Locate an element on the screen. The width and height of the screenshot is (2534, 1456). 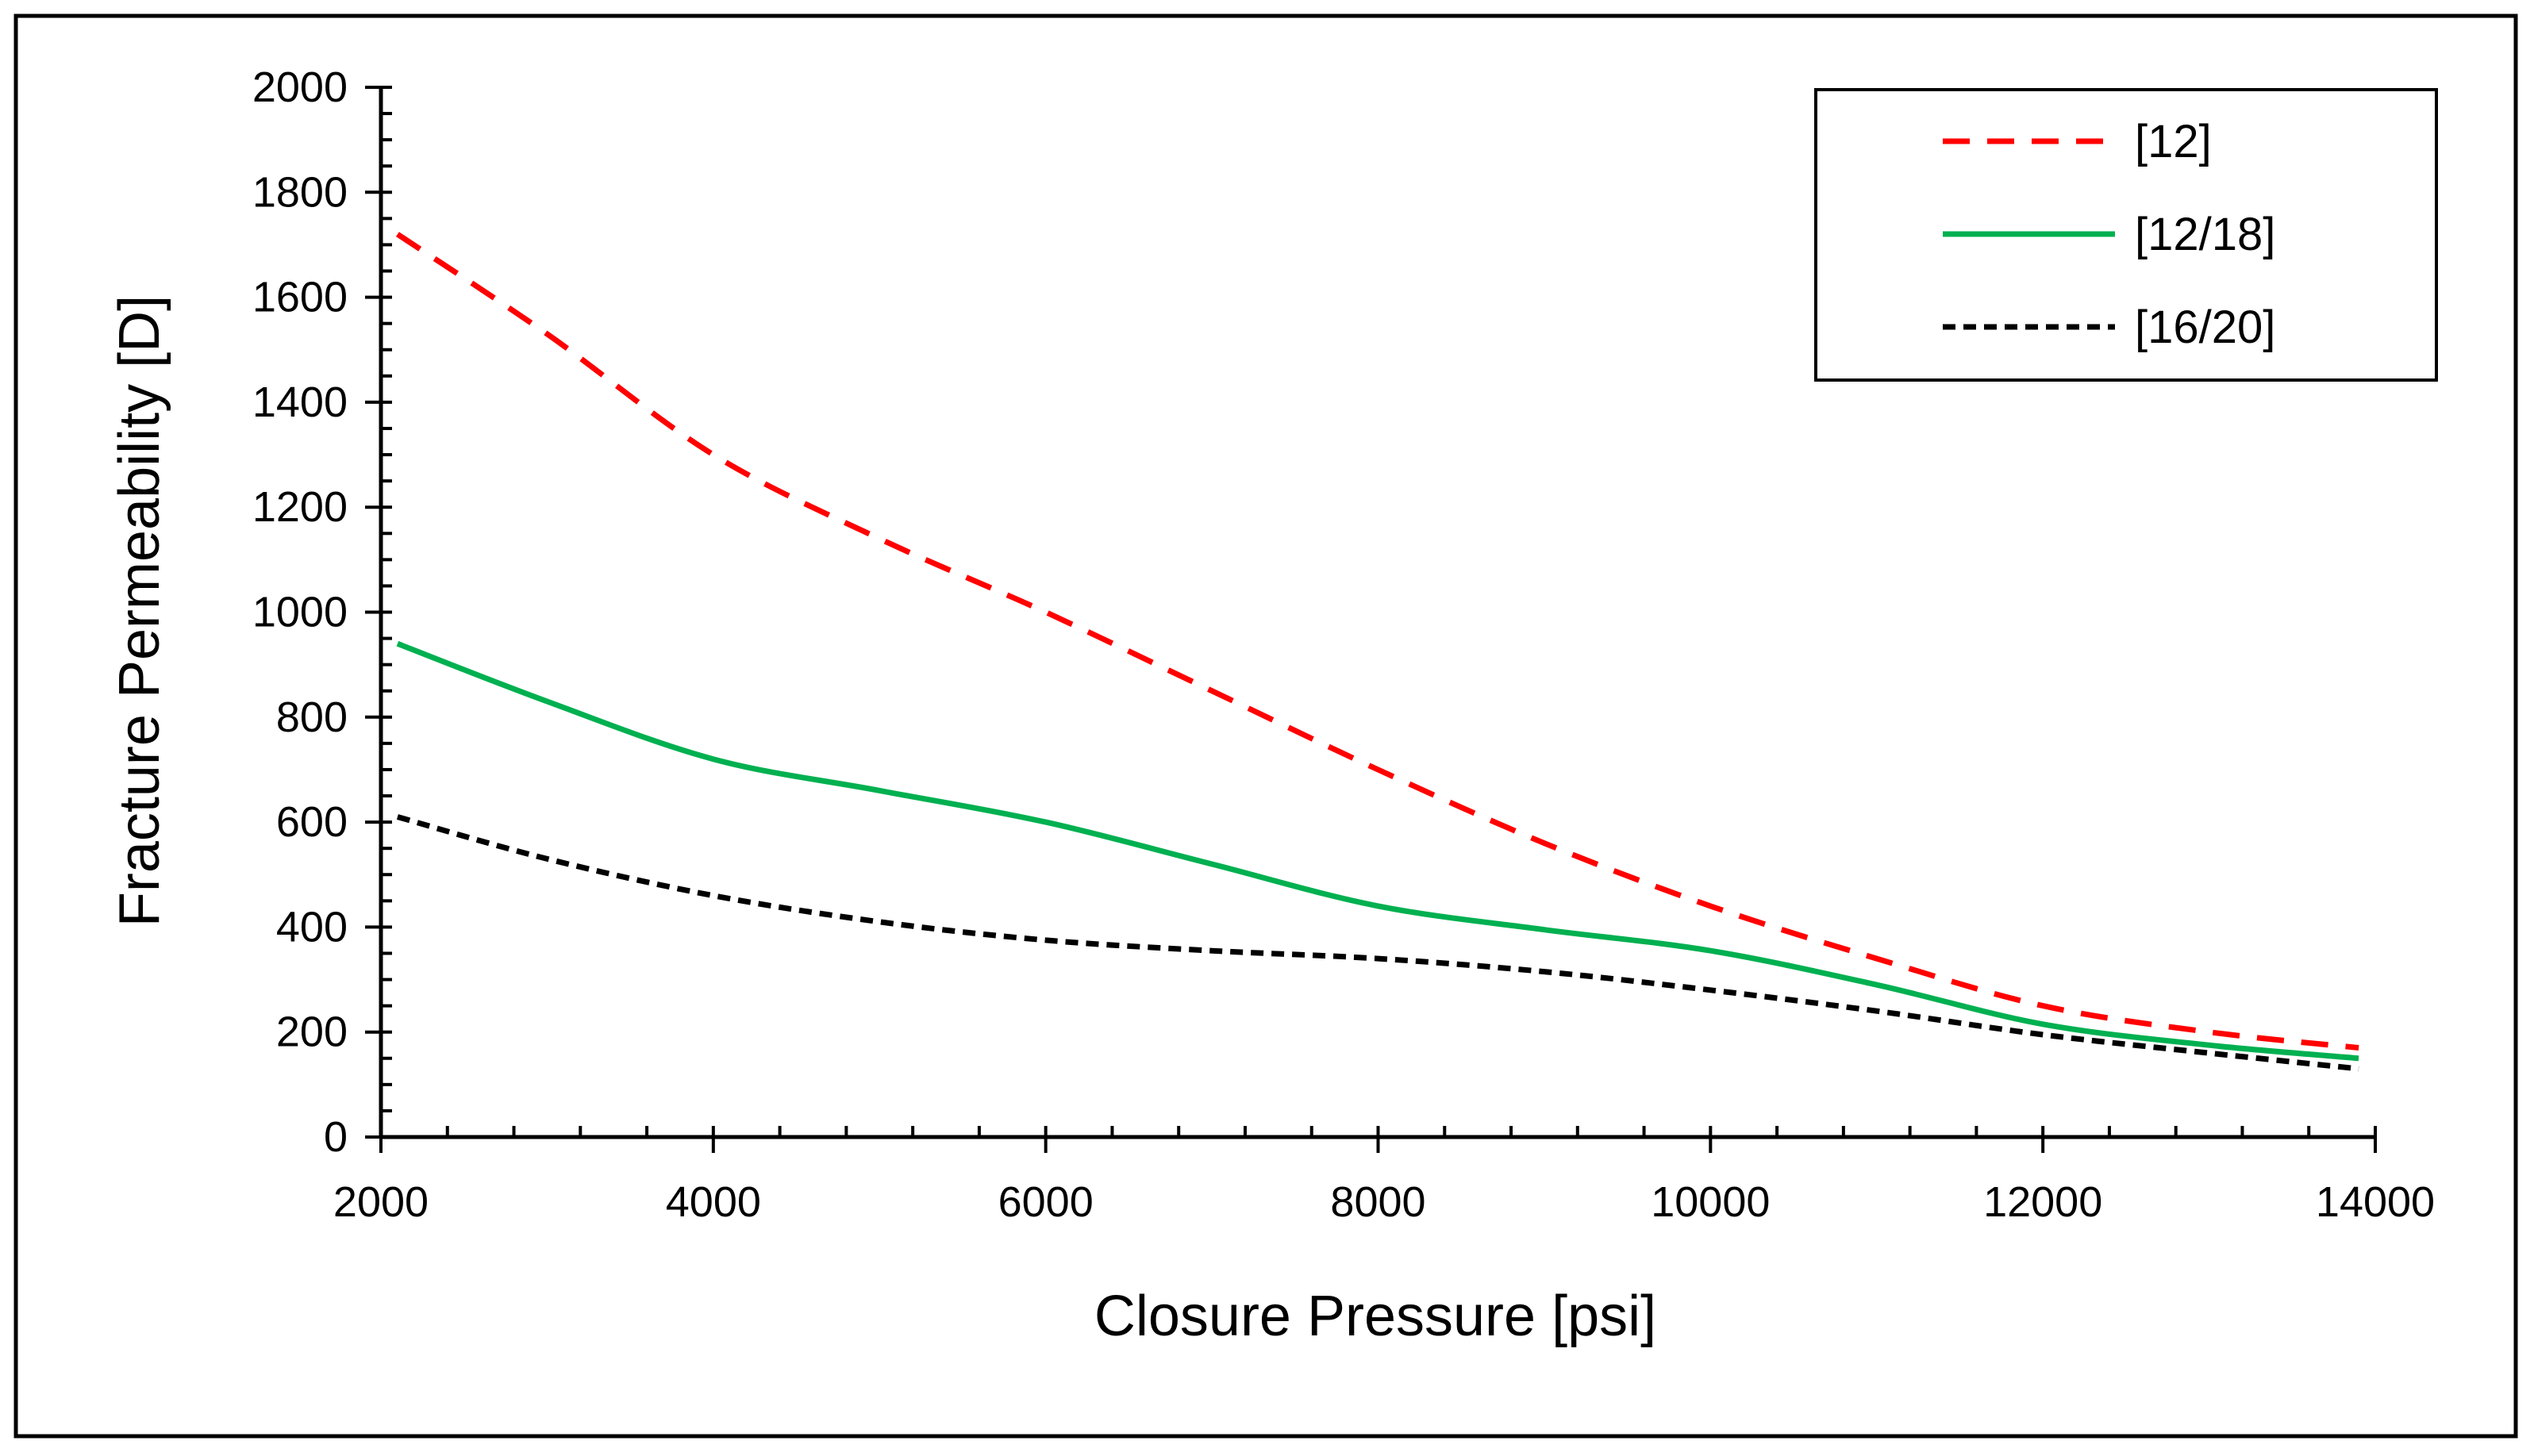
y-tick-label: 1400 is located at coordinates (300, 402).